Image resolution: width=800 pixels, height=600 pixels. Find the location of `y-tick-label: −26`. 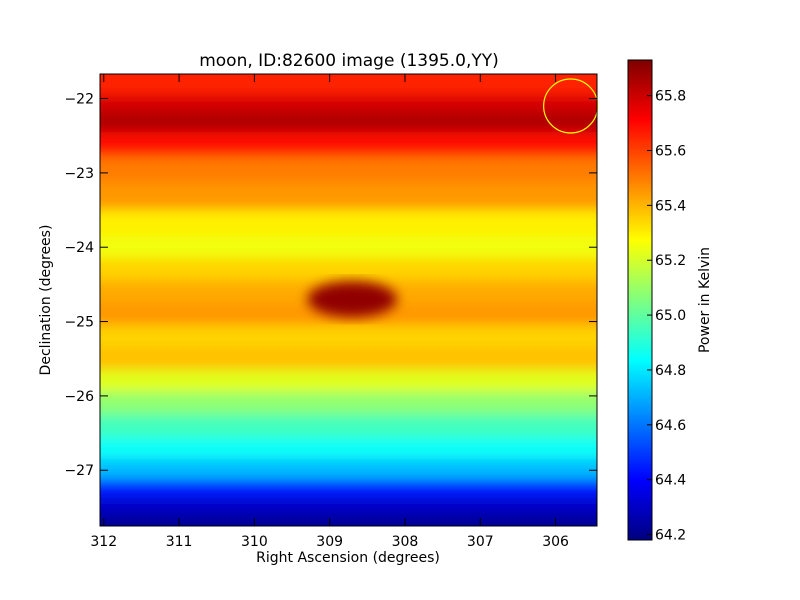

y-tick-label: −26 is located at coordinates (79, 397).